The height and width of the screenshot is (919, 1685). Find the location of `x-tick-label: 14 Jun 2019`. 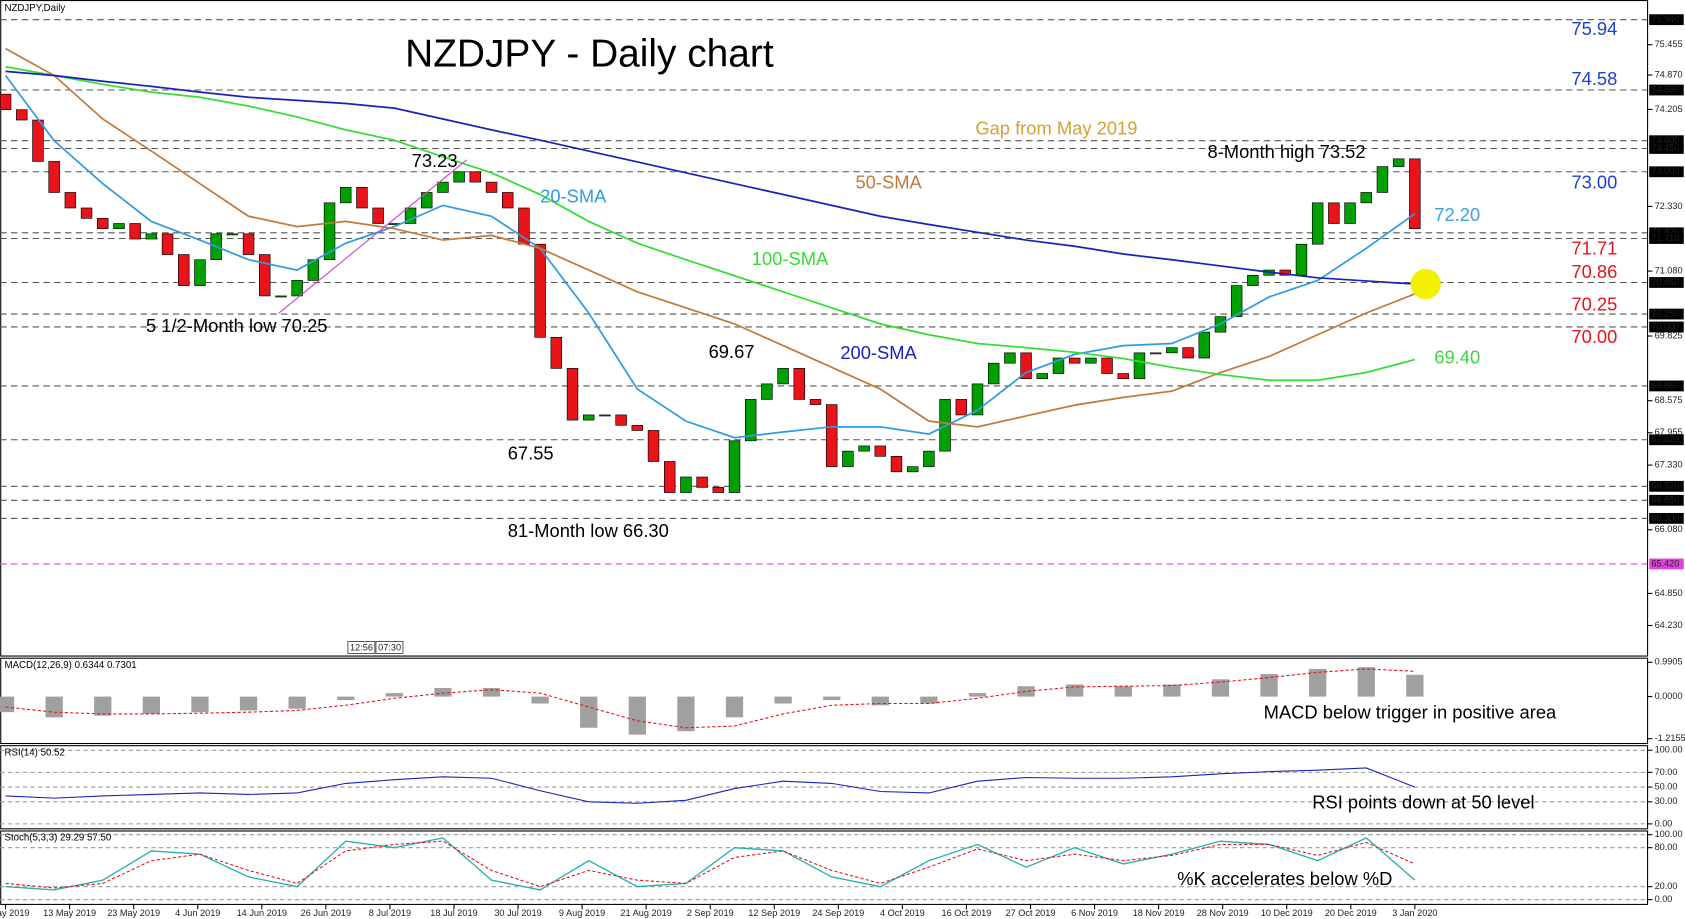

x-tick-label: 14 Jun 2019 is located at coordinates (262, 913).